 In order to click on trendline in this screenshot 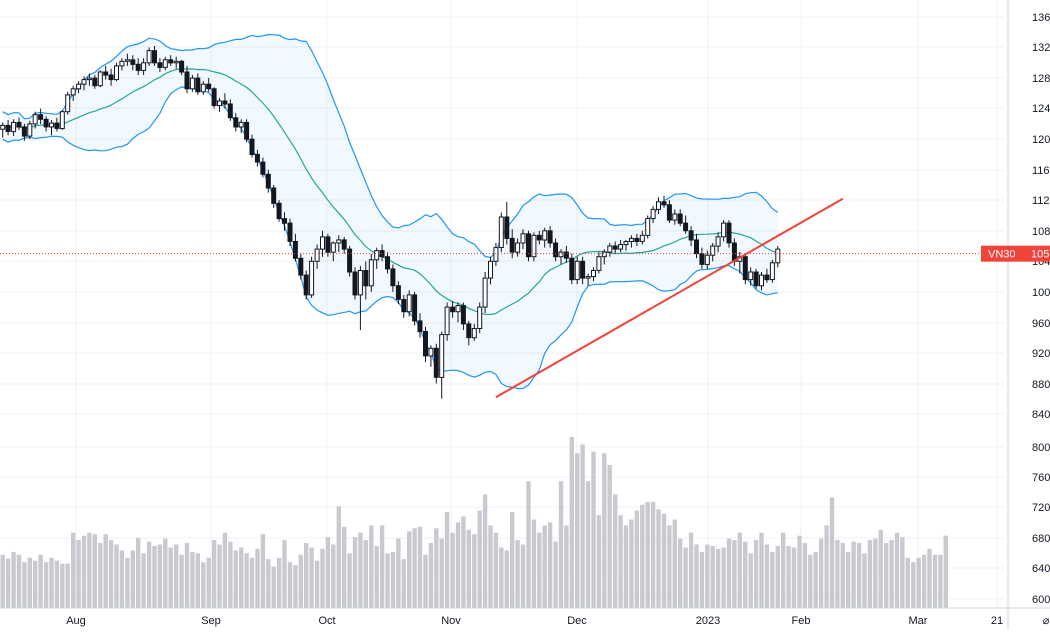, I will do `click(669, 298)`.